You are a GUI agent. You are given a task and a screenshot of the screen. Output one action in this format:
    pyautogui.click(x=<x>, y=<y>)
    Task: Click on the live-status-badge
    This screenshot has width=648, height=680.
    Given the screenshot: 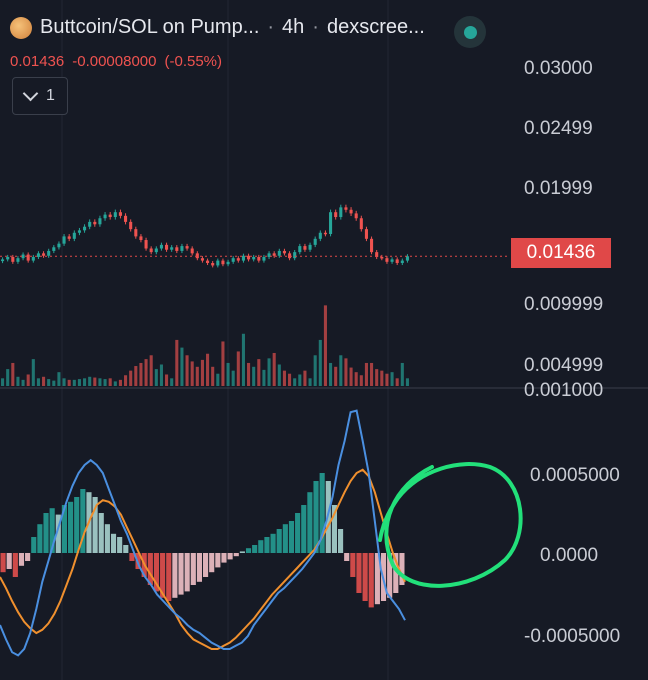 What is the action you would take?
    pyautogui.click(x=470, y=32)
    